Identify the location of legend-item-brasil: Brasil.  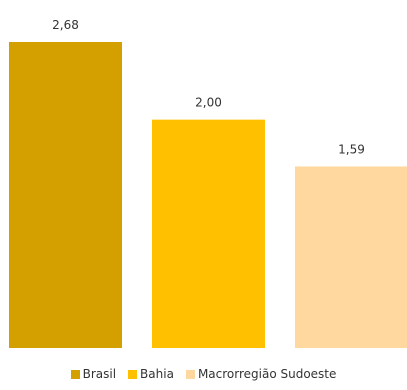
(93, 374).